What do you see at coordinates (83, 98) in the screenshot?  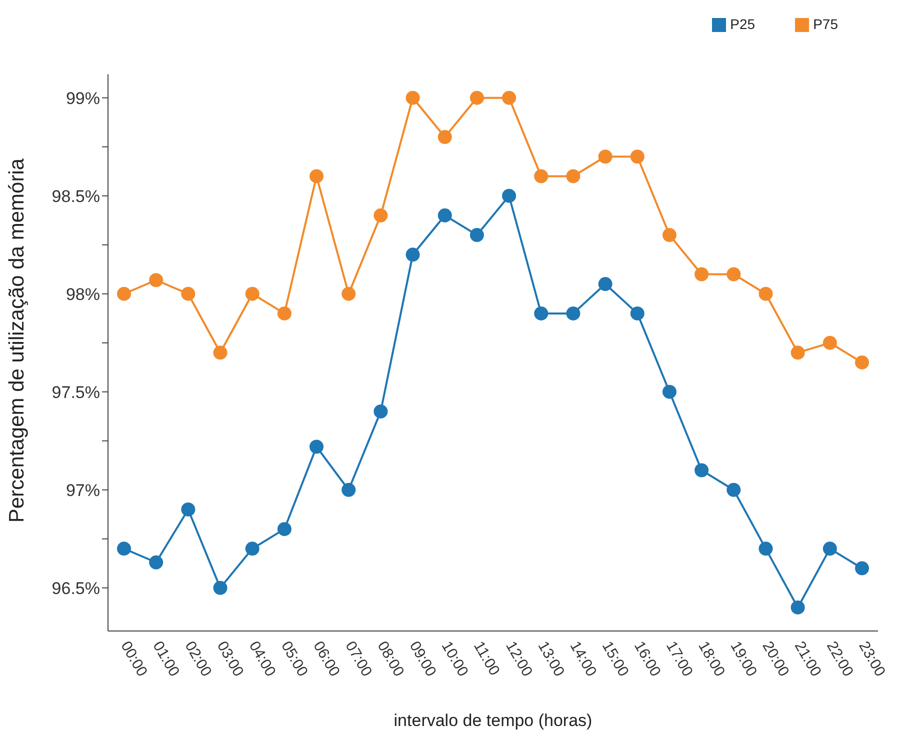 I see `y-tick-label: 99%` at bounding box center [83, 98].